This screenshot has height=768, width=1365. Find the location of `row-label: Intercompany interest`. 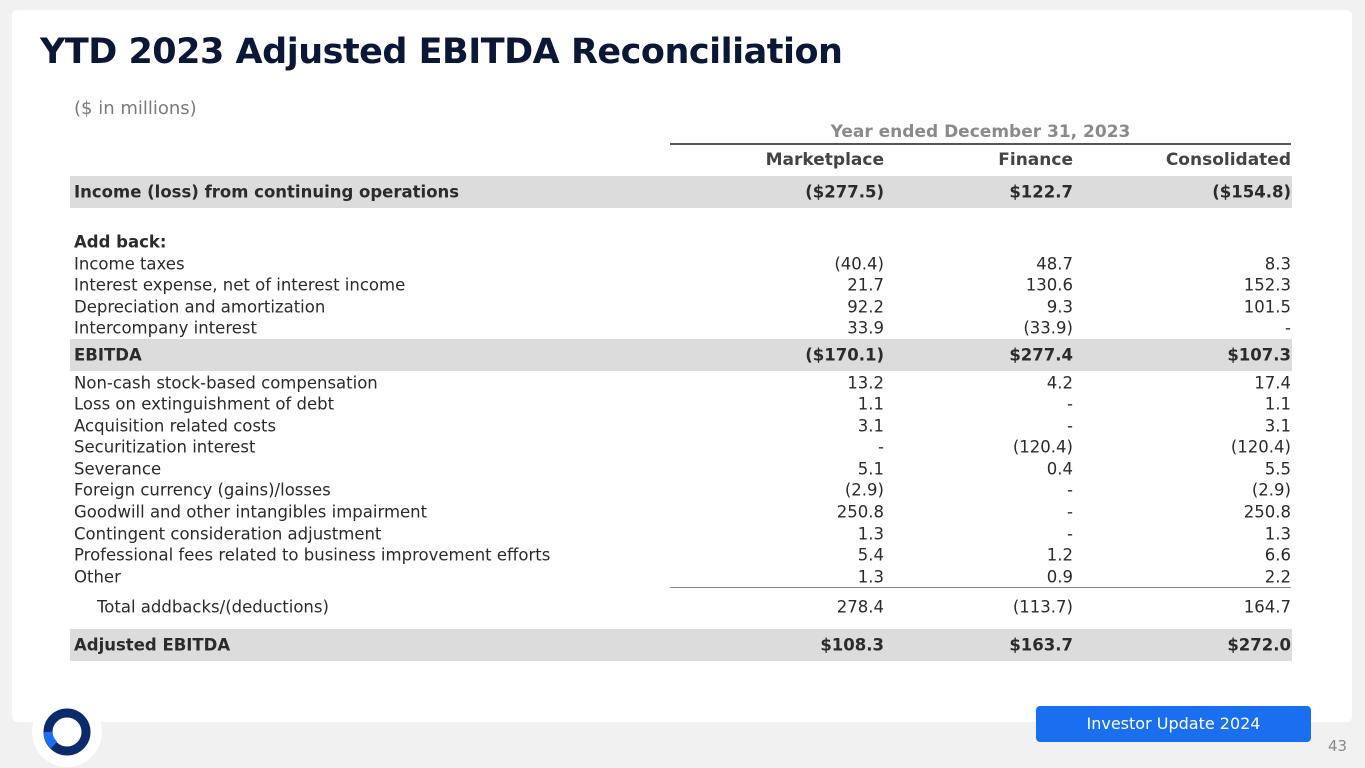

row-label: Intercompany interest is located at coordinates (165, 328).